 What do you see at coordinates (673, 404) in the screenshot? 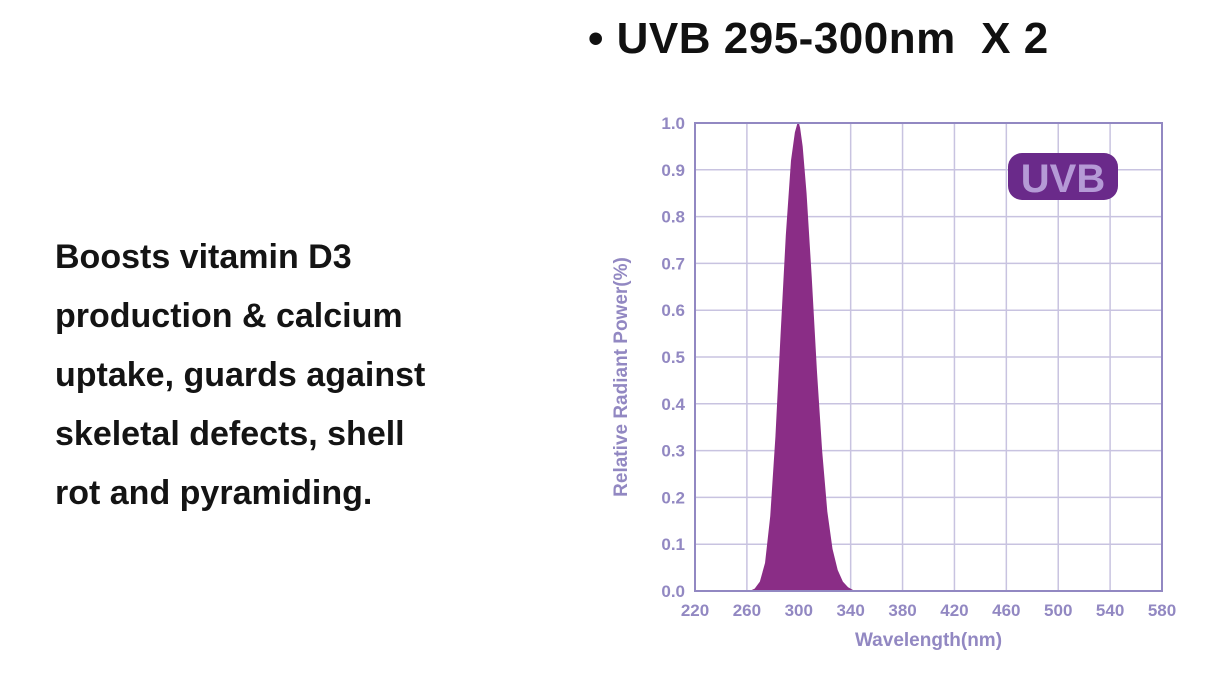
I see `y-tick-label: 0.4` at bounding box center [673, 404].